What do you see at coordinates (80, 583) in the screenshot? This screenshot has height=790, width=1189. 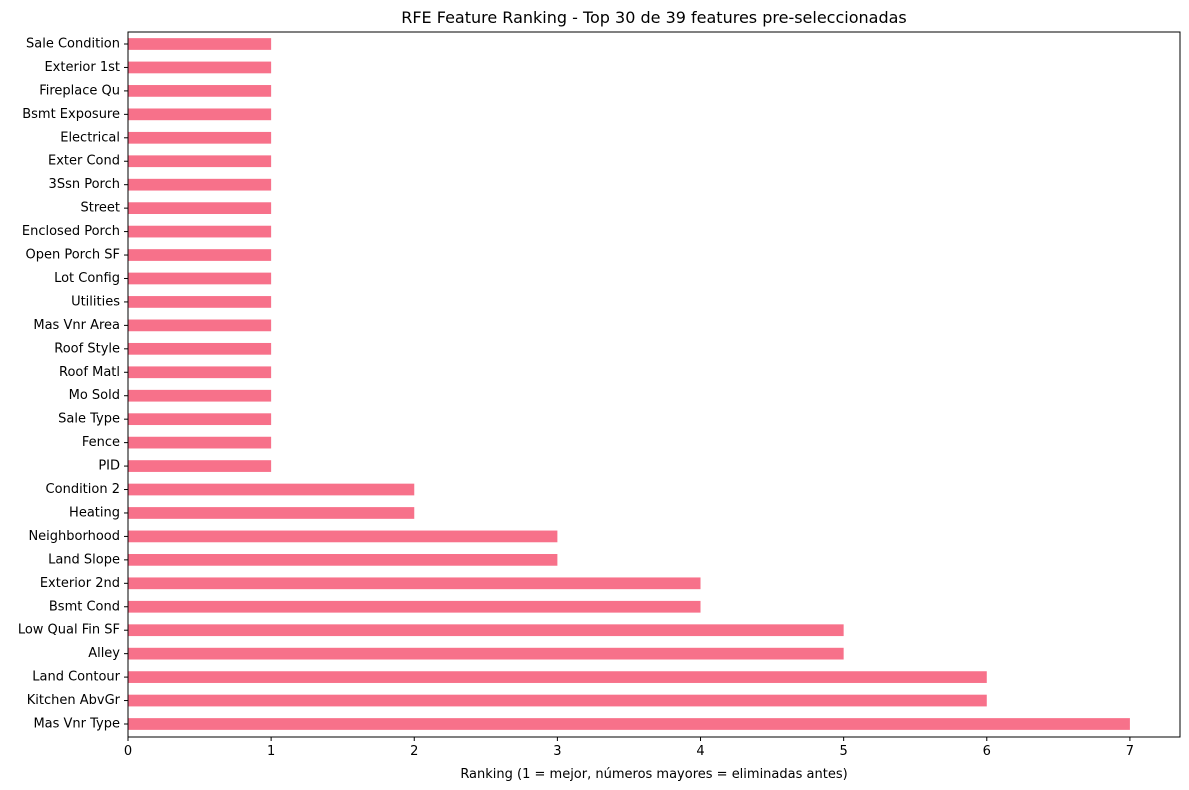 I see `y-tick-label: Exterior 2nd` at bounding box center [80, 583].